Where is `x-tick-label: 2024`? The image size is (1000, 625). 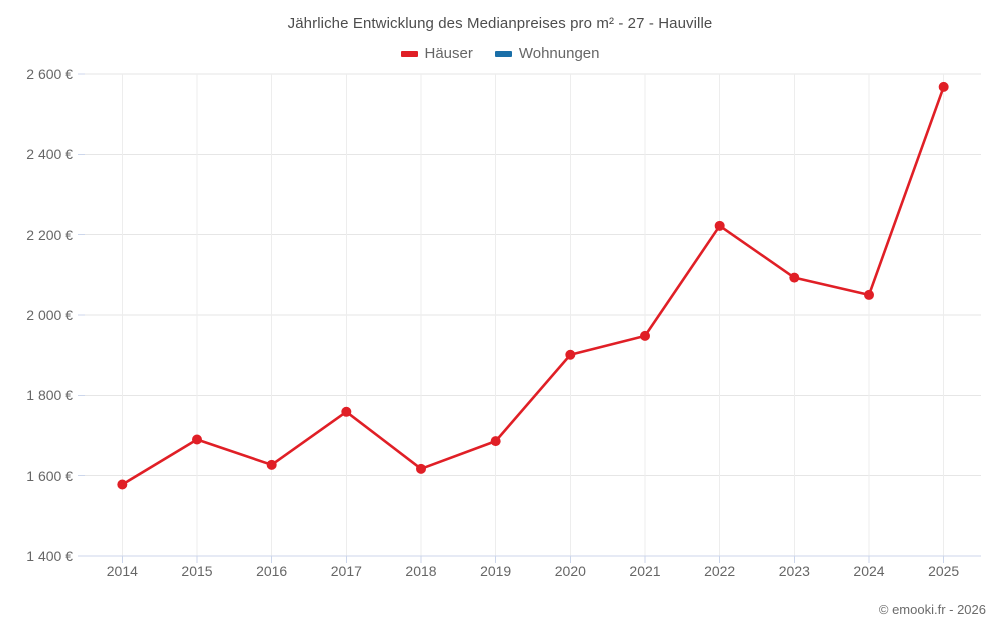 x-tick-label: 2024 is located at coordinates (869, 571).